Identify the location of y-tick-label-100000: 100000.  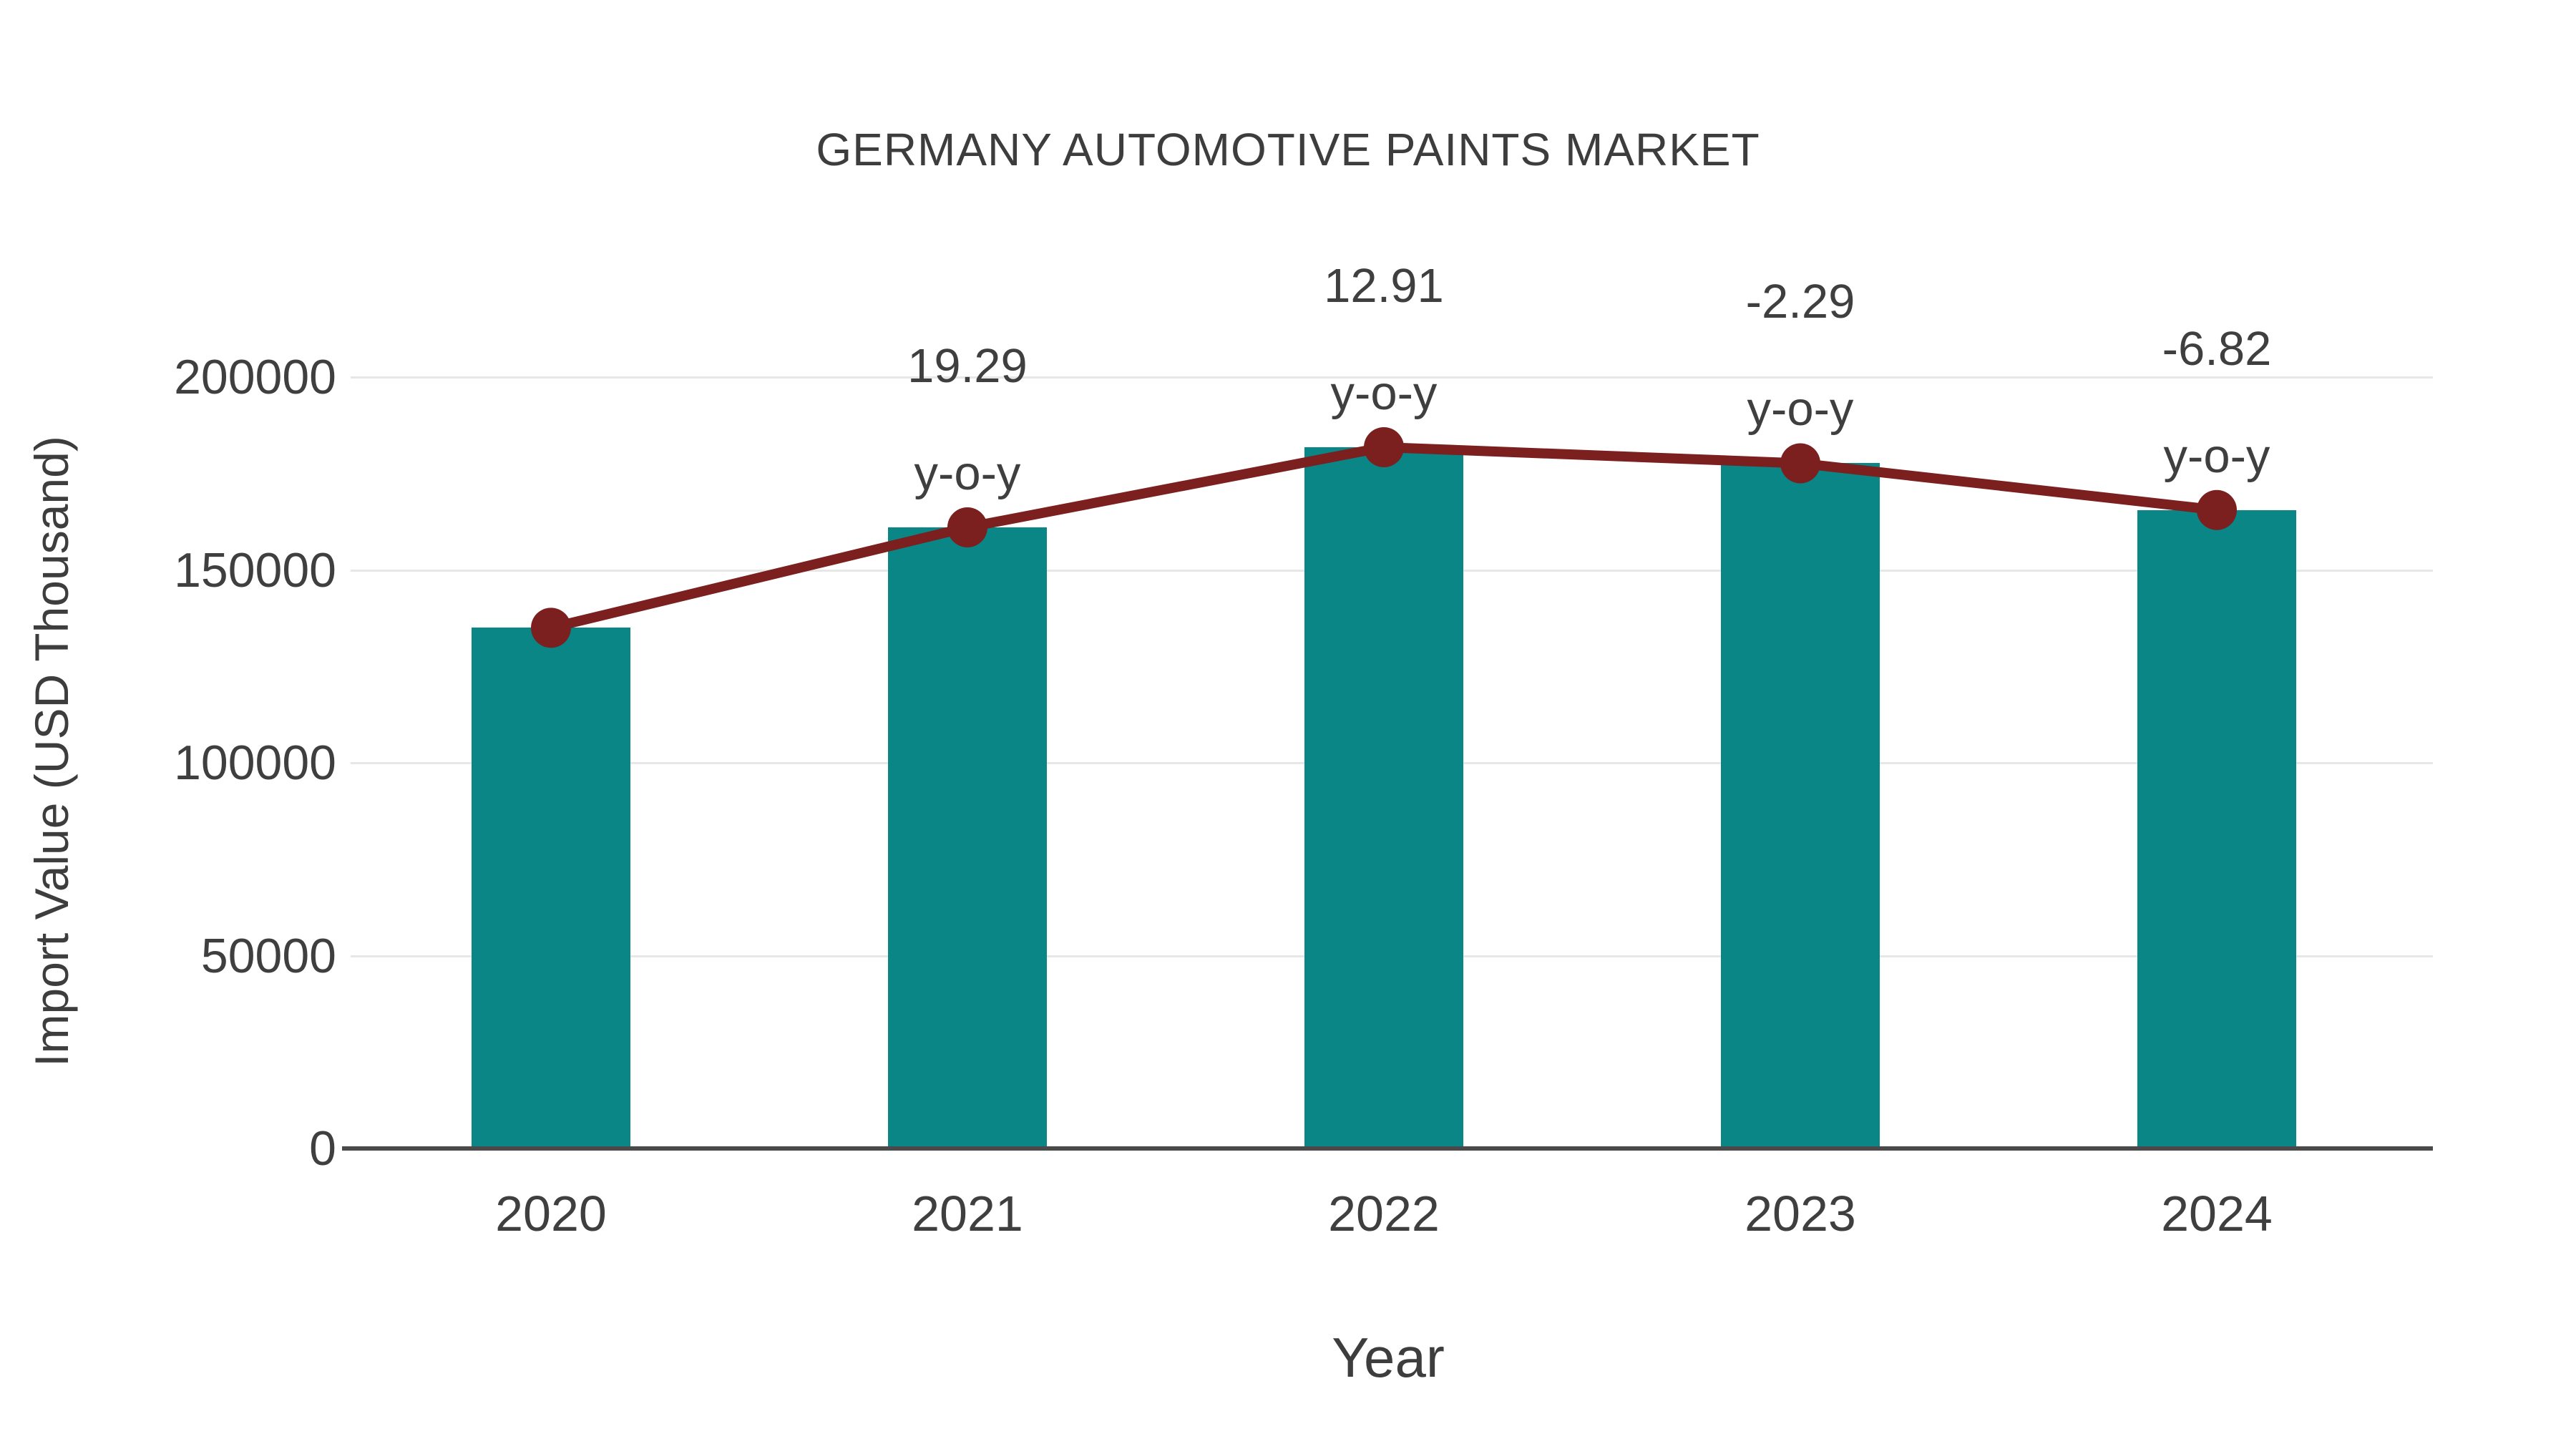
(255, 763).